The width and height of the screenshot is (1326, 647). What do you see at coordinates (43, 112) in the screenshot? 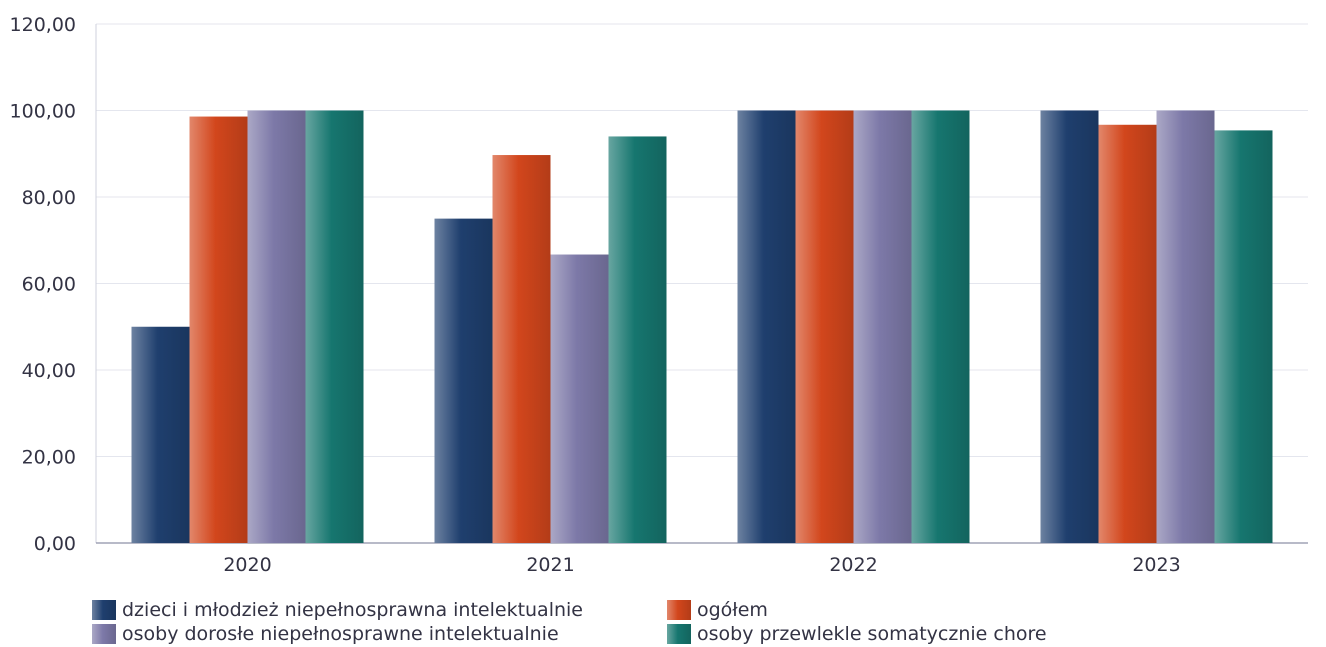
I see `y-tick-label: 100,00` at bounding box center [43, 112].